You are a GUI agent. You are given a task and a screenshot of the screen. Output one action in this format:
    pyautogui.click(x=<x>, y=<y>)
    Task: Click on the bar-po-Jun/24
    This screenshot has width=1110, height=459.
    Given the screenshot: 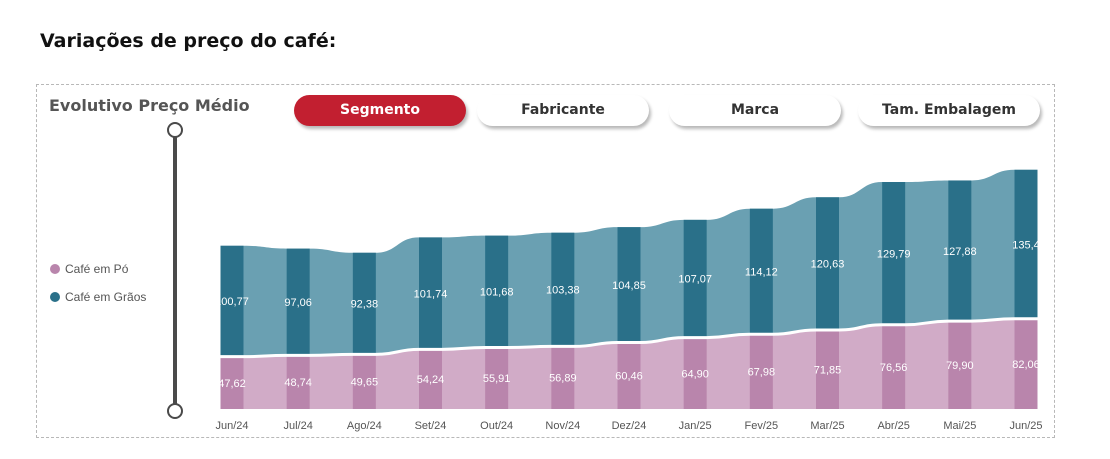 What is the action you would take?
    pyautogui.click(x=232, y=382)
    